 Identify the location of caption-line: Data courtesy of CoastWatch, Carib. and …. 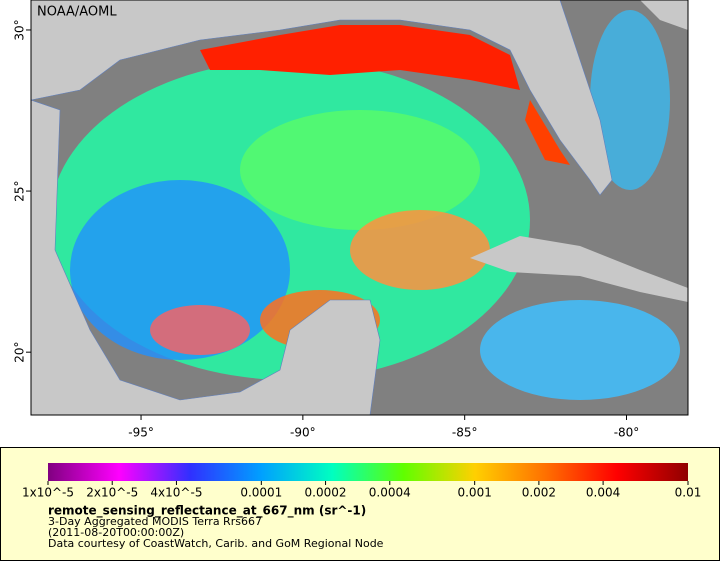
(216, 543).